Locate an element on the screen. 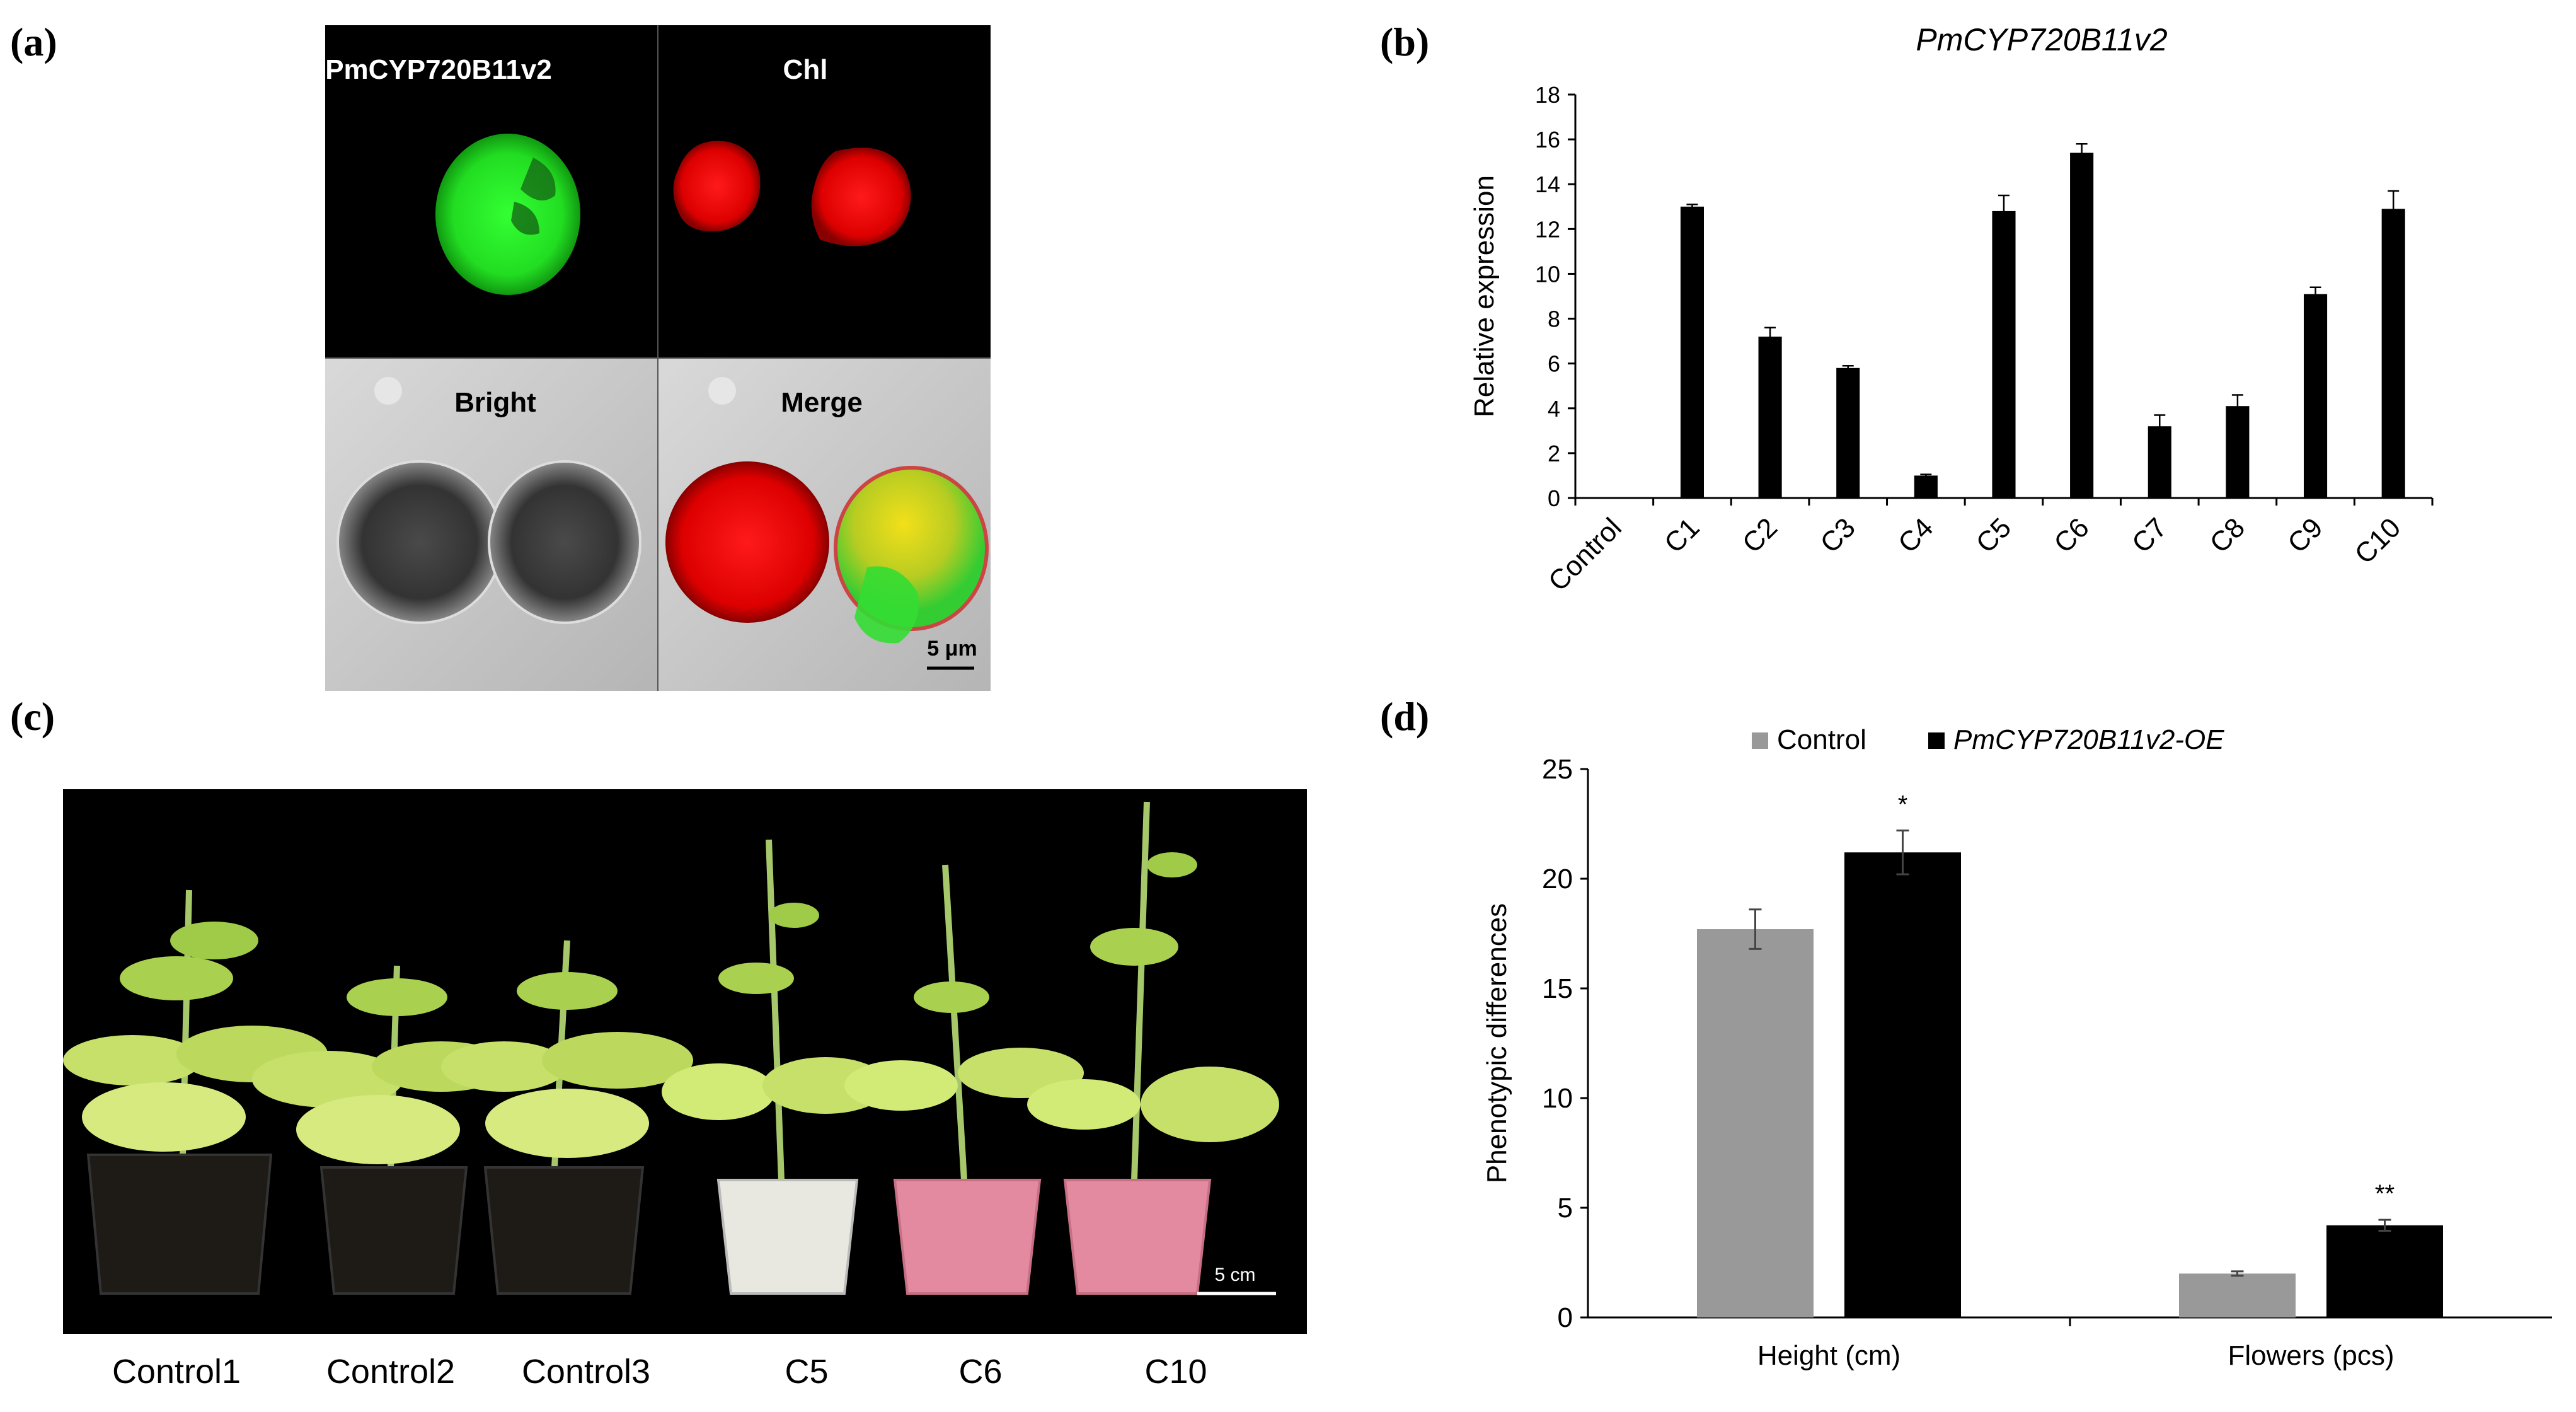 The height and width of the screenshot is (1412, 2576). chart-d-significance: ** is located at coordinates (2385, 1194).